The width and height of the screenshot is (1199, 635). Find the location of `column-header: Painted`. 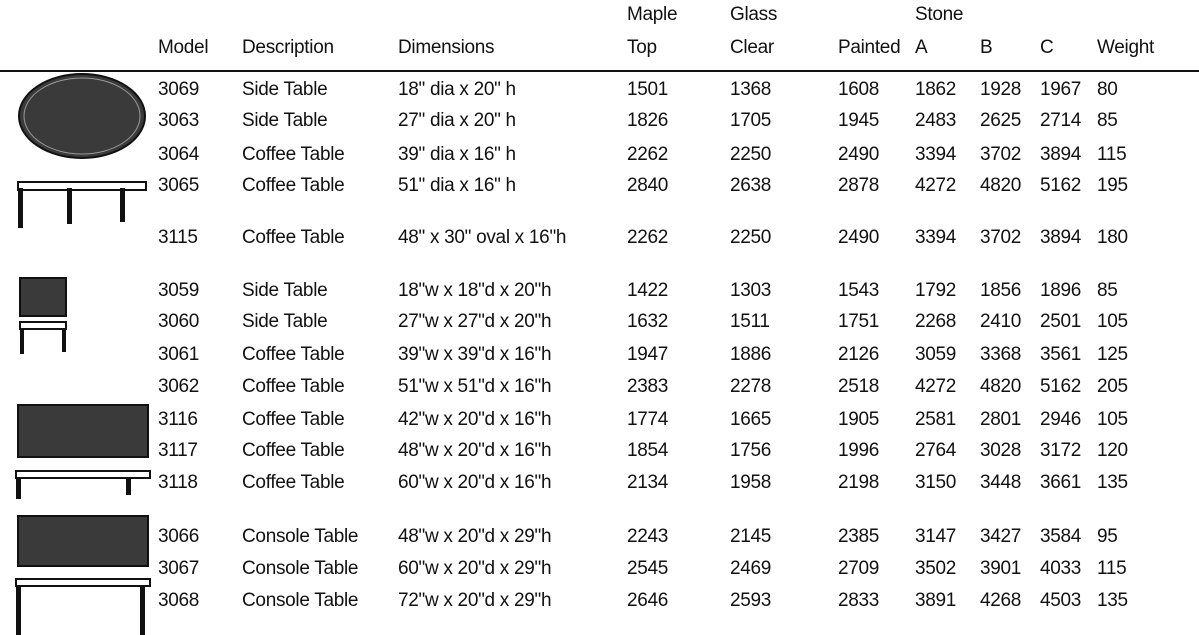

column-header: Painted is located at coordinates (869, 47).